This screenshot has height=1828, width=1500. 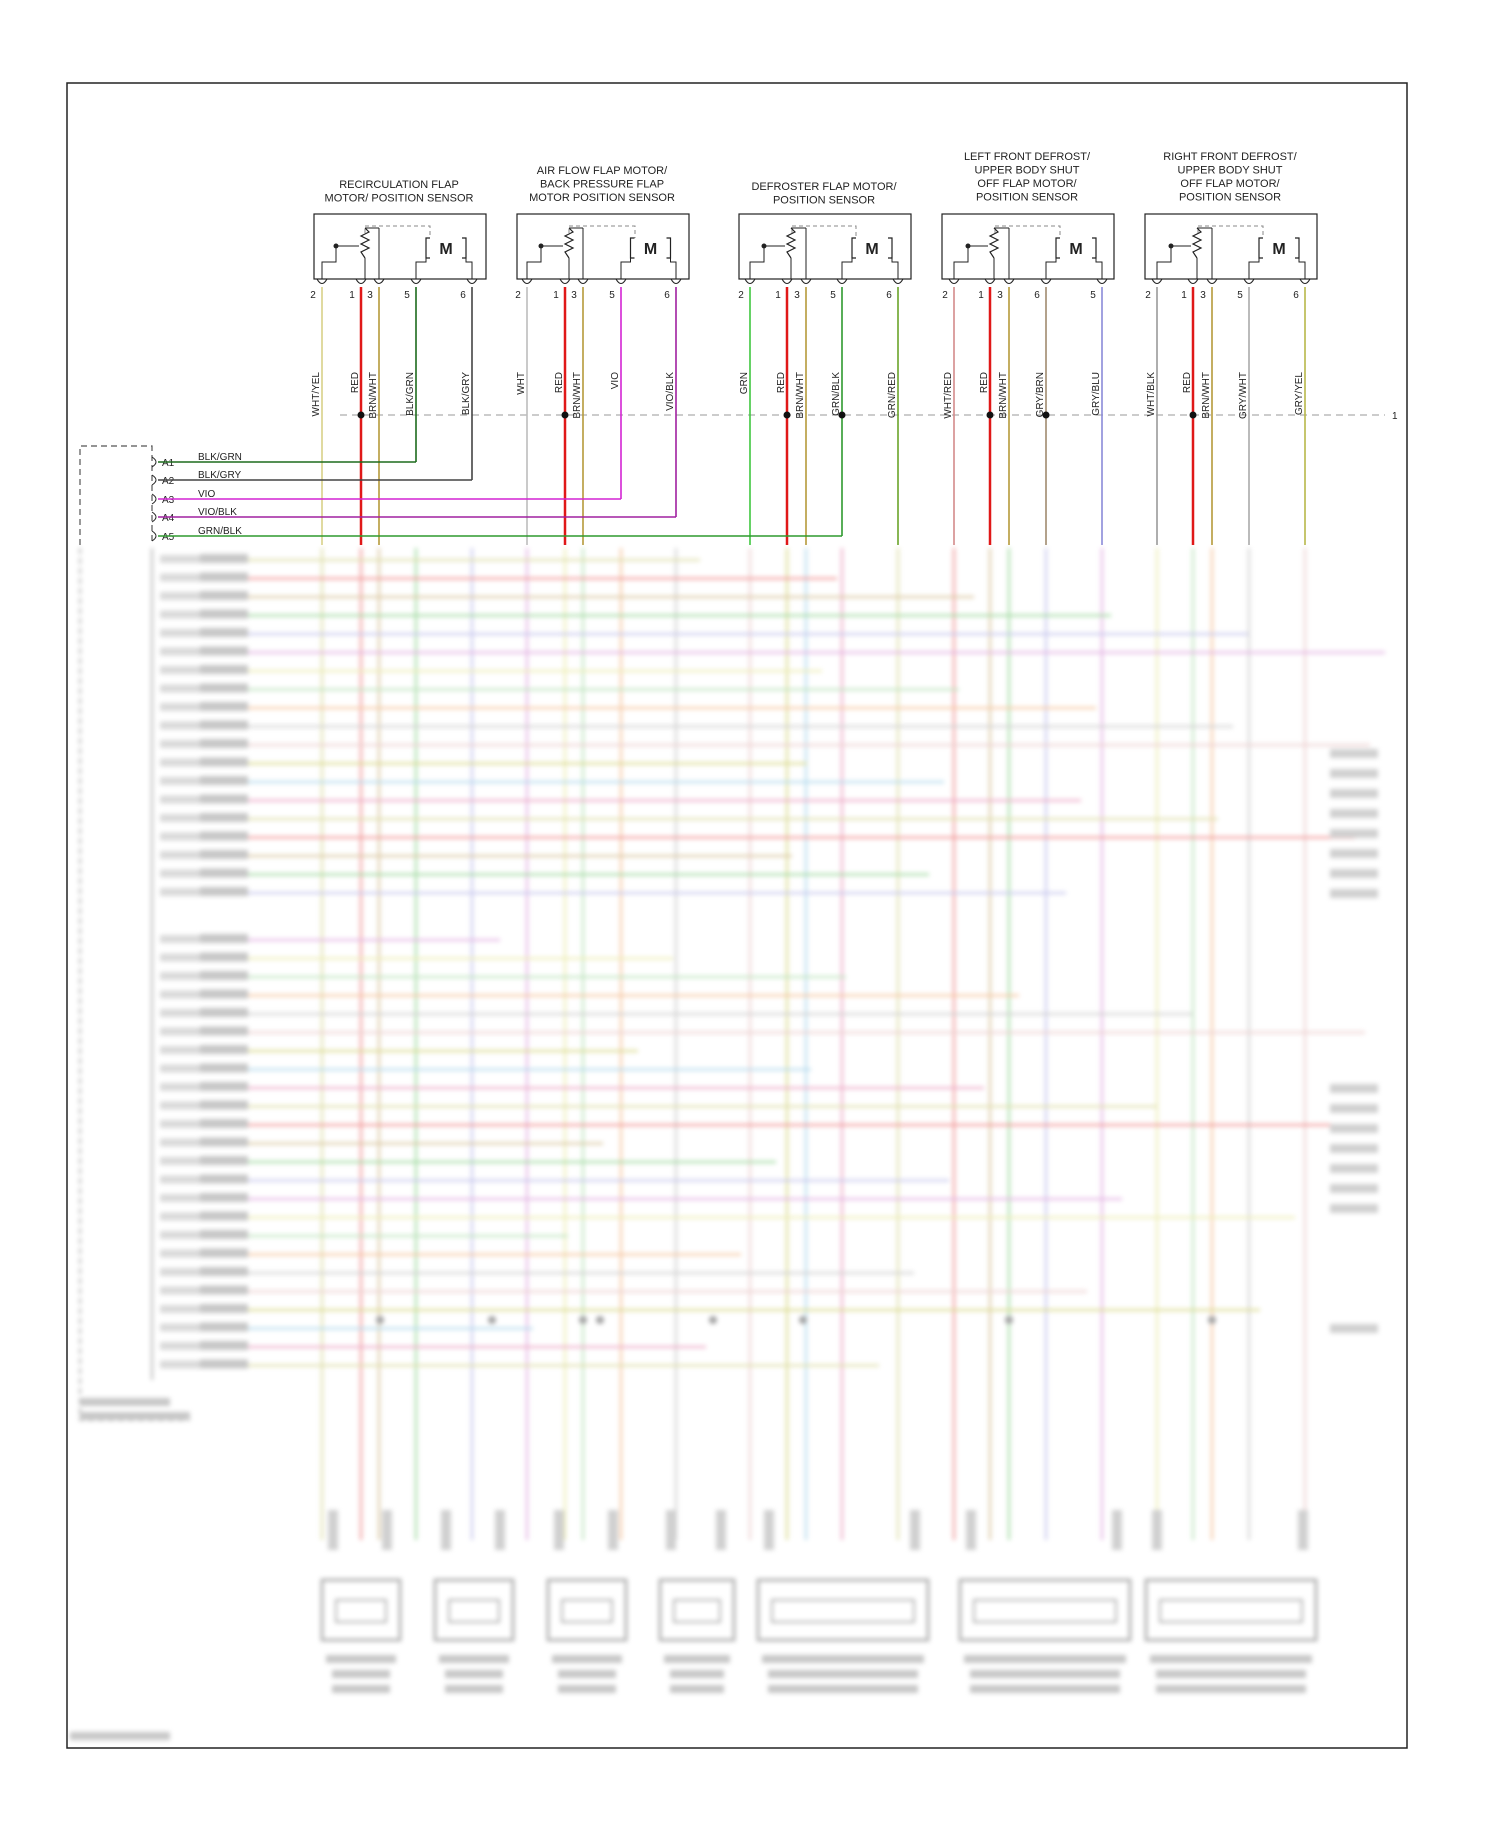 I want to click on connector-wire-label: BLK/GRY, so click(x=219, y=475).